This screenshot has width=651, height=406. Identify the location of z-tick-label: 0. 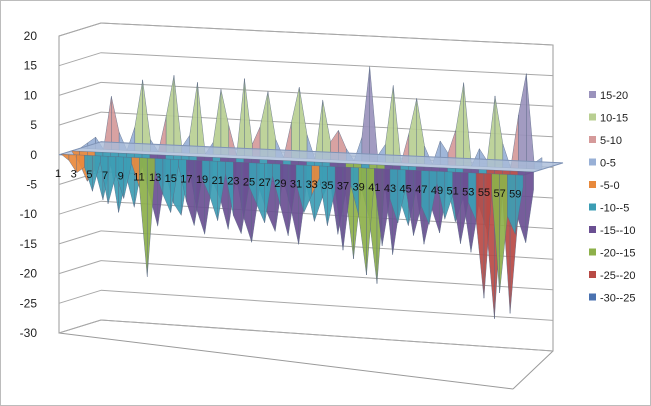
(33, 155).